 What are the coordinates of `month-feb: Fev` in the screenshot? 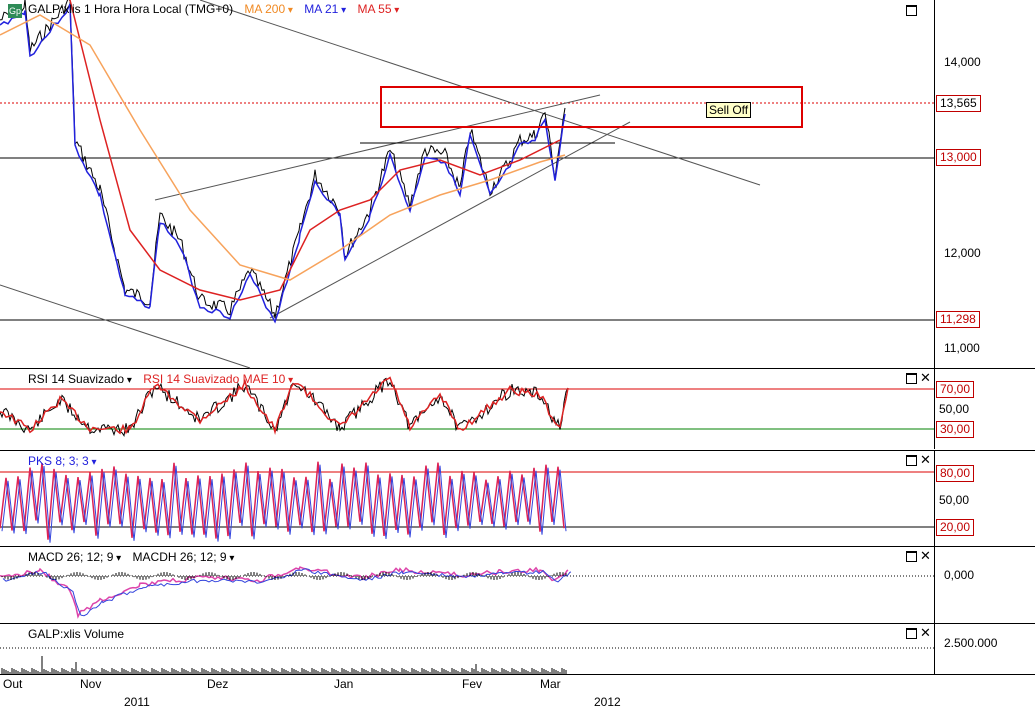 It's located at (472, 684).